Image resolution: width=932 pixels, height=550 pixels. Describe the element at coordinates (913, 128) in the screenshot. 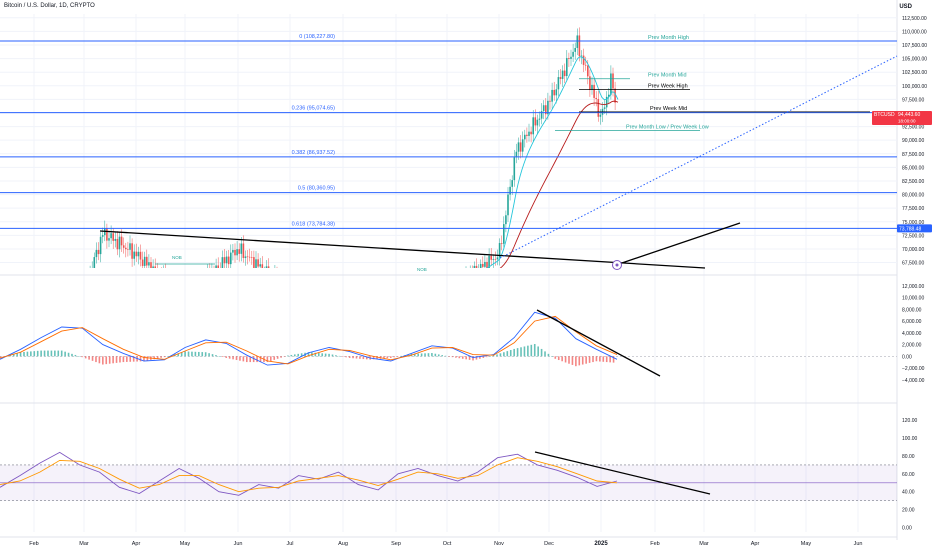

I see `price-tick-label: 92,500.00` at that location.